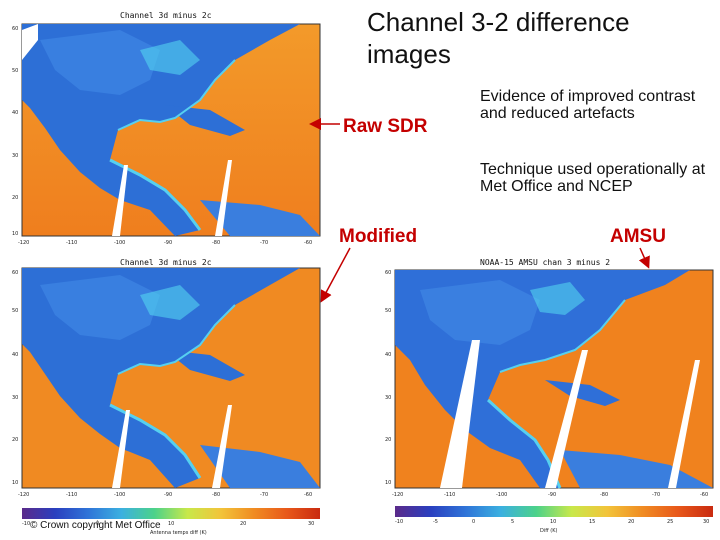  Describe the element at coordinates (335, 275) in the screenshot. I see `modified-arrow` at that location.